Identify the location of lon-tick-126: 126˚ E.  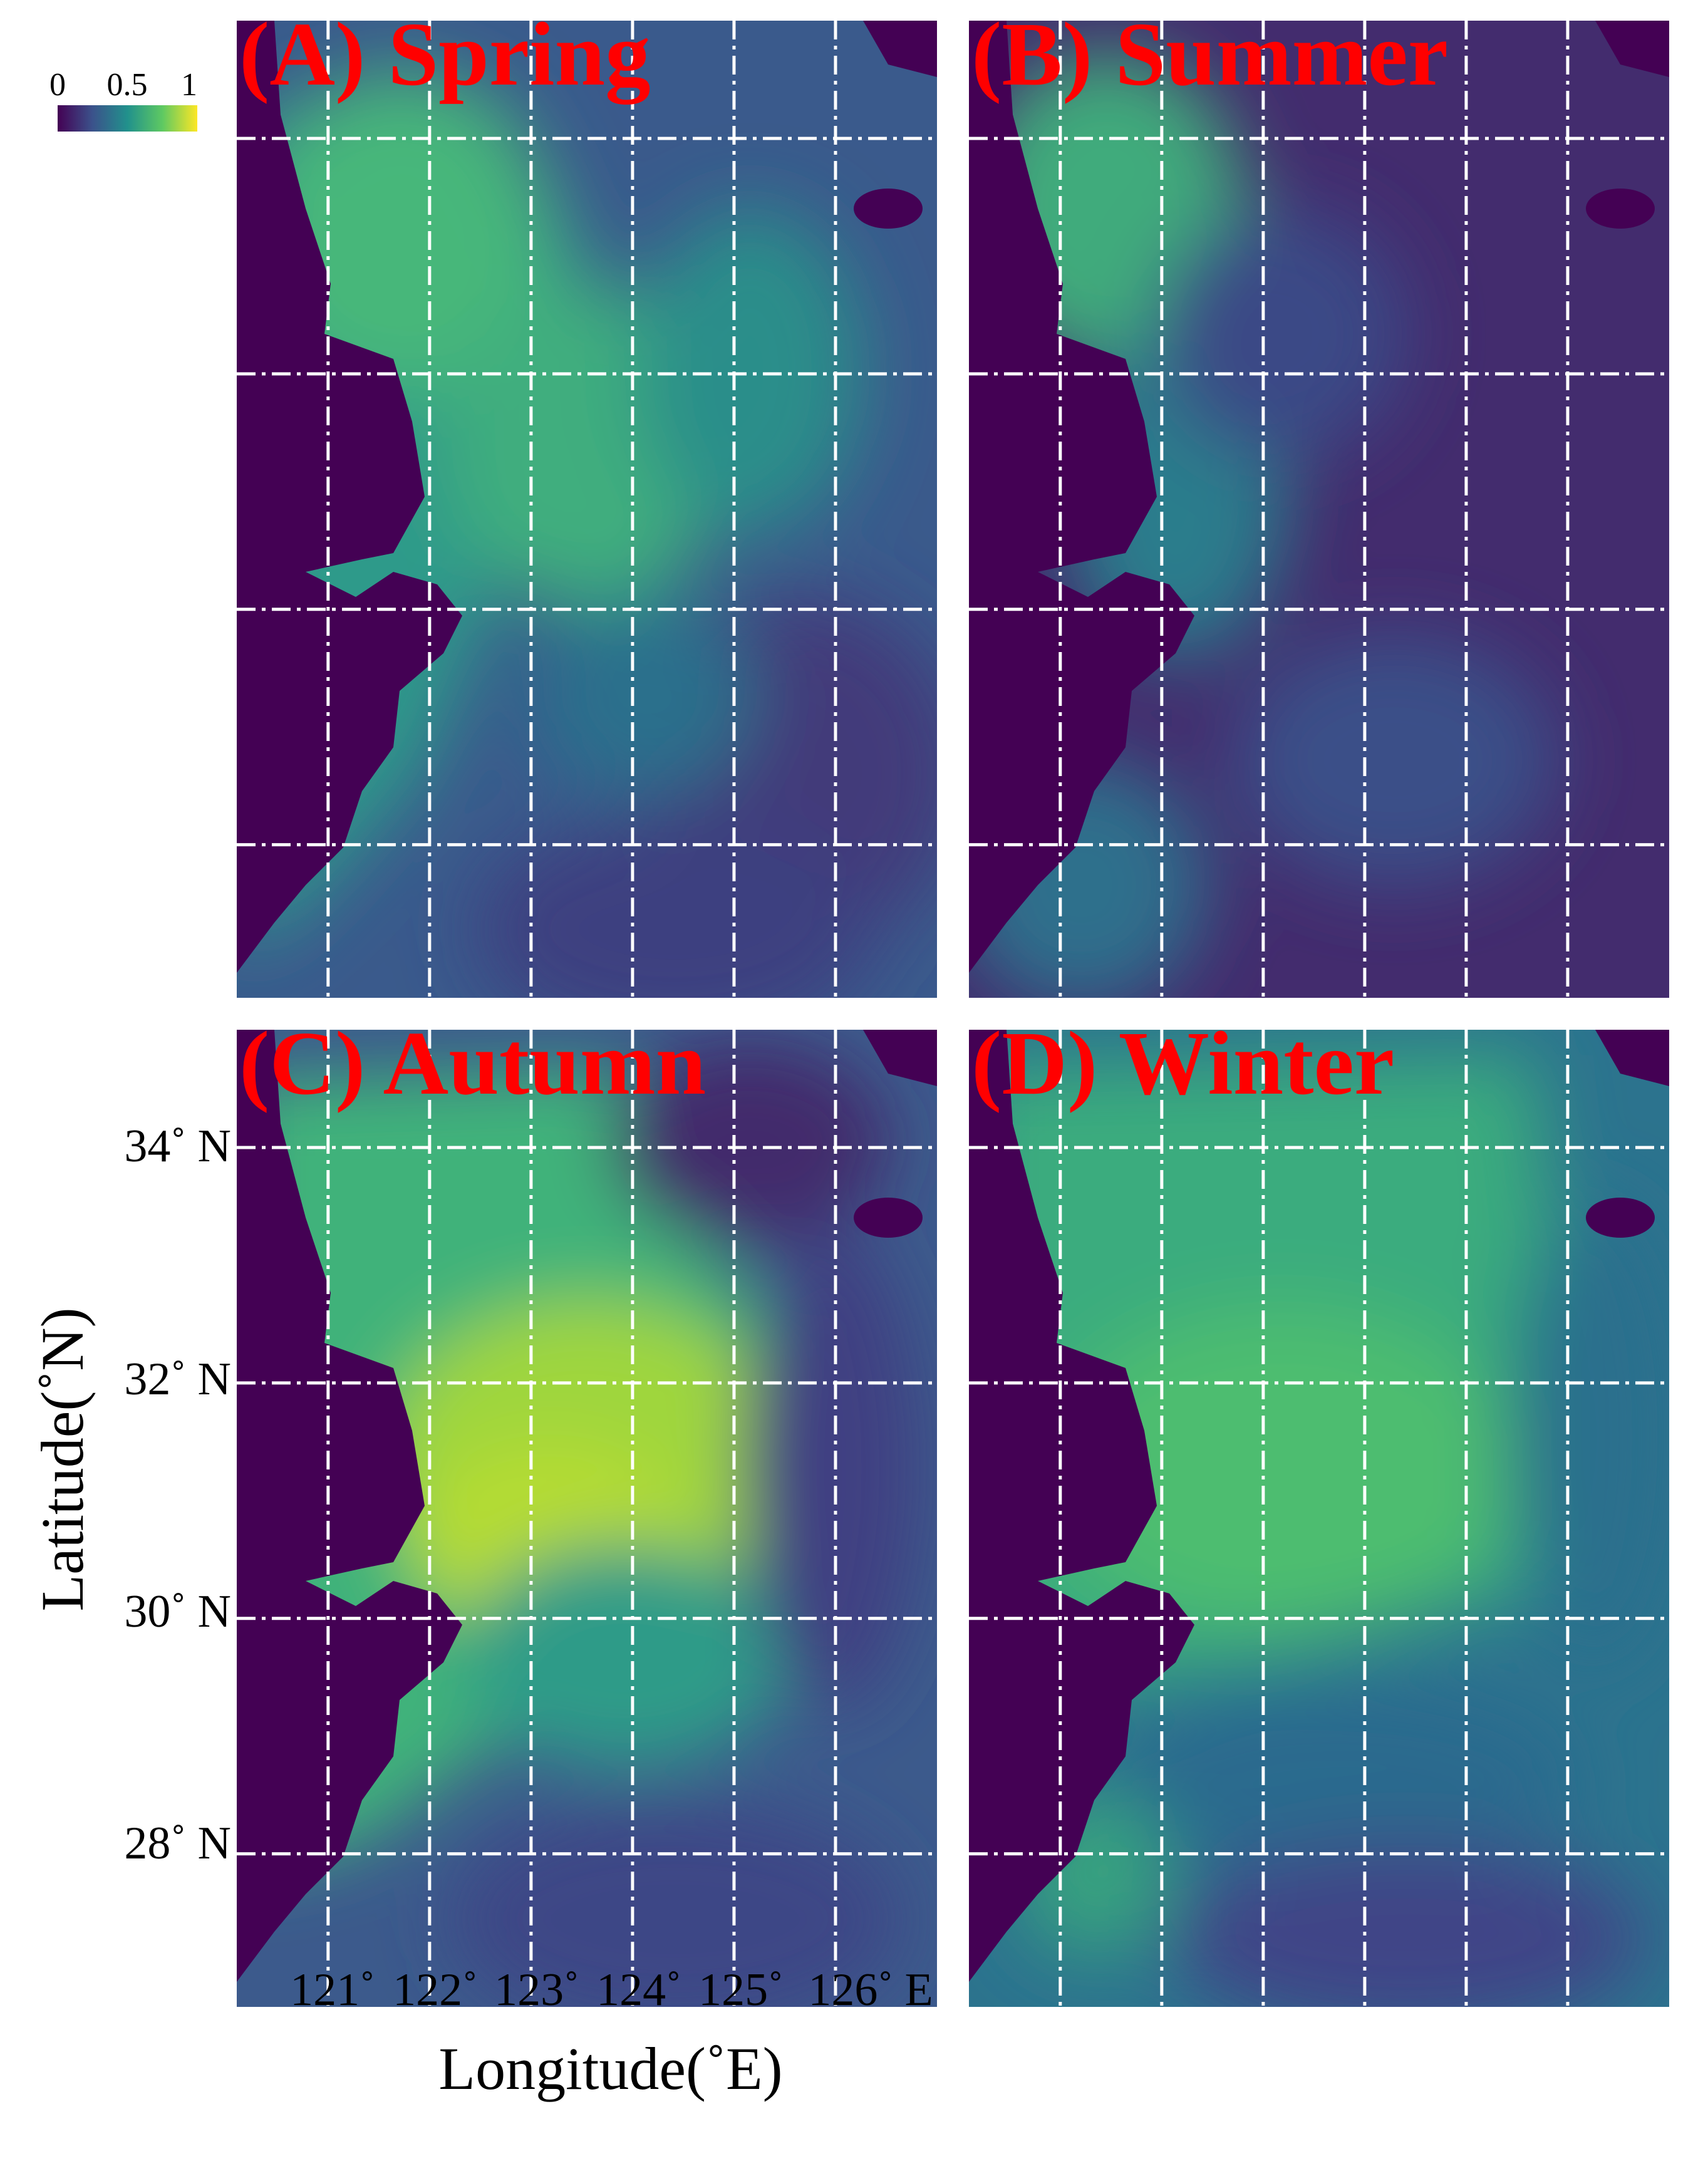
(870, 1990).